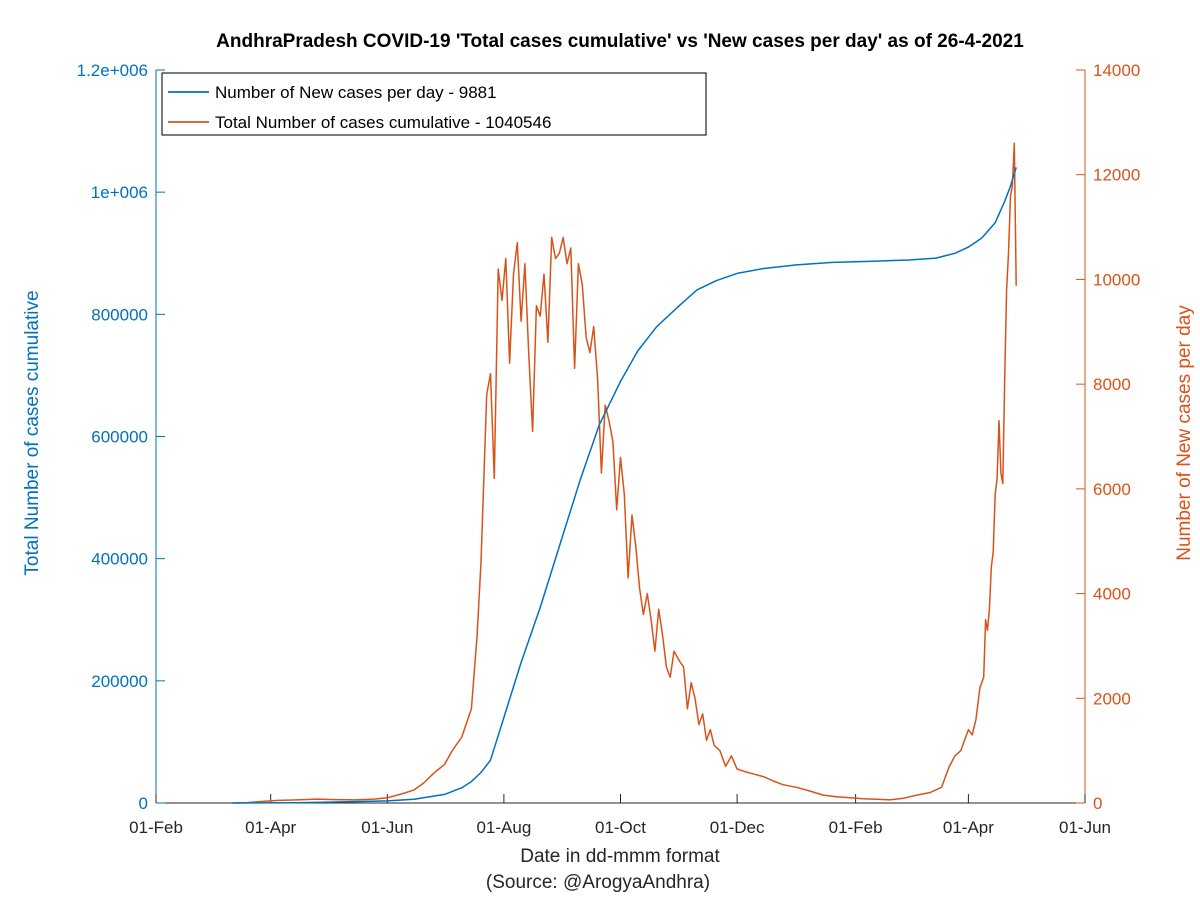 The image size is (1200, 898). What do you see at coordinates (1108, 437) in the screenshot?
I see `right-axis: 0 2000 4000 6000 8000 10000 12000 14000` at bounding box center [1108, 437].